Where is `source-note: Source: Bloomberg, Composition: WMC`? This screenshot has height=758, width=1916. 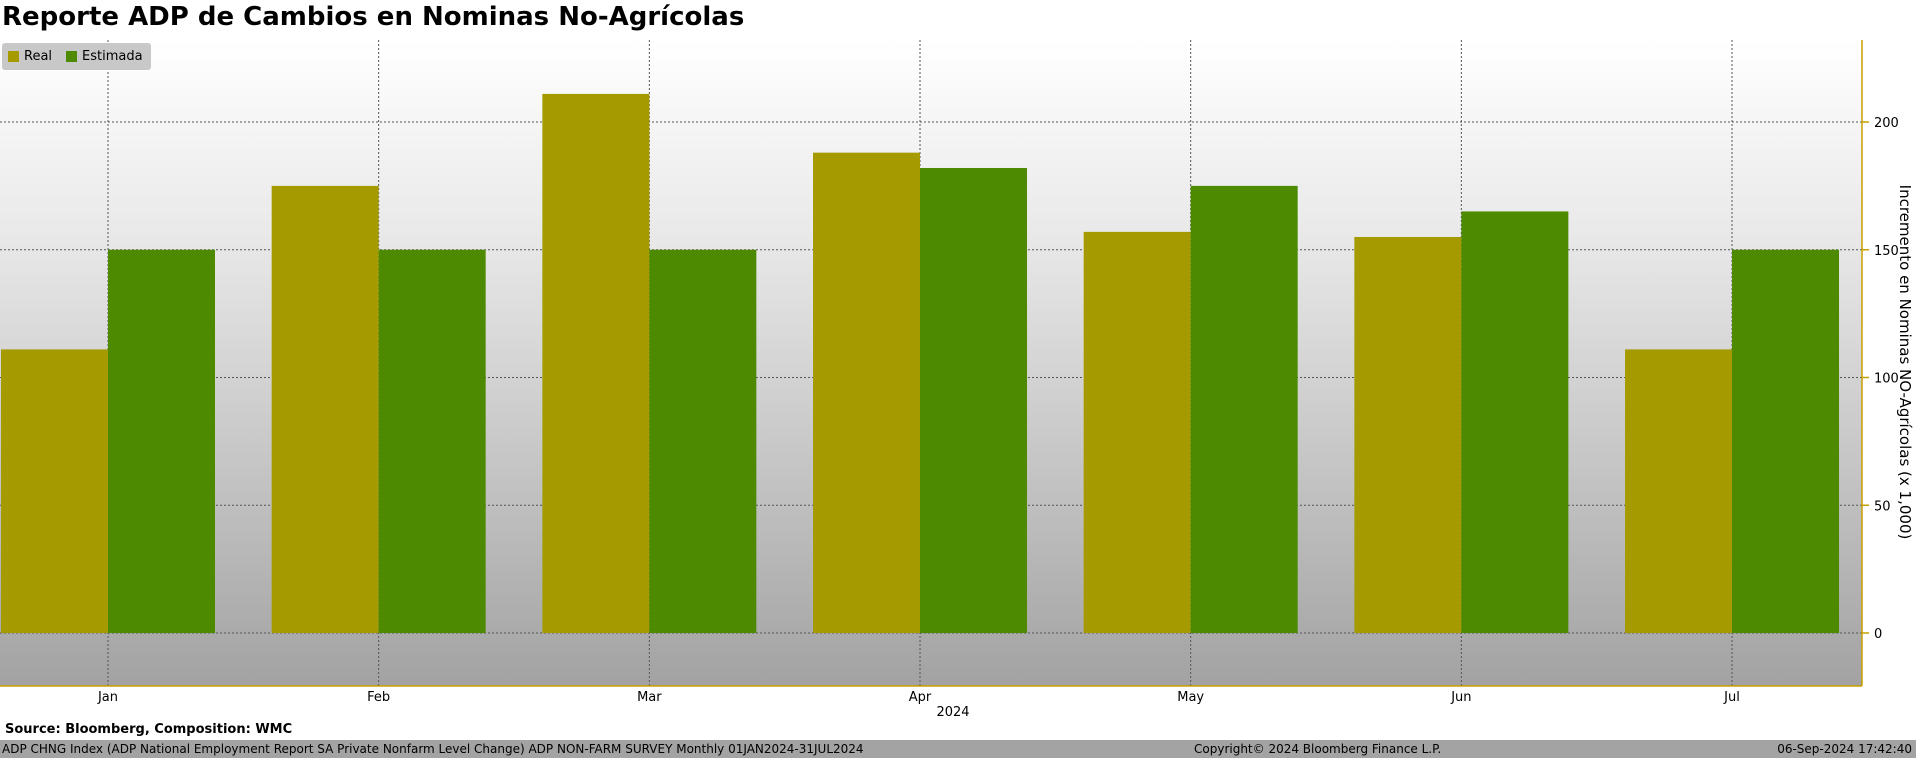
source-note: Source: Bloomberg, Composition: WMC is located at coordinates (149, 729).